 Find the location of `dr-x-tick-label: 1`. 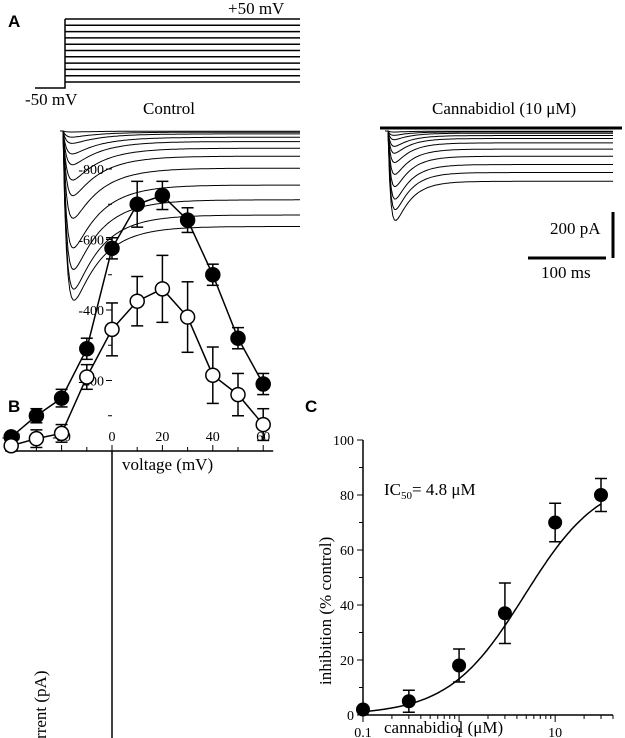

dr-x-tick-label: 1 is located at coordinates (459, 732).